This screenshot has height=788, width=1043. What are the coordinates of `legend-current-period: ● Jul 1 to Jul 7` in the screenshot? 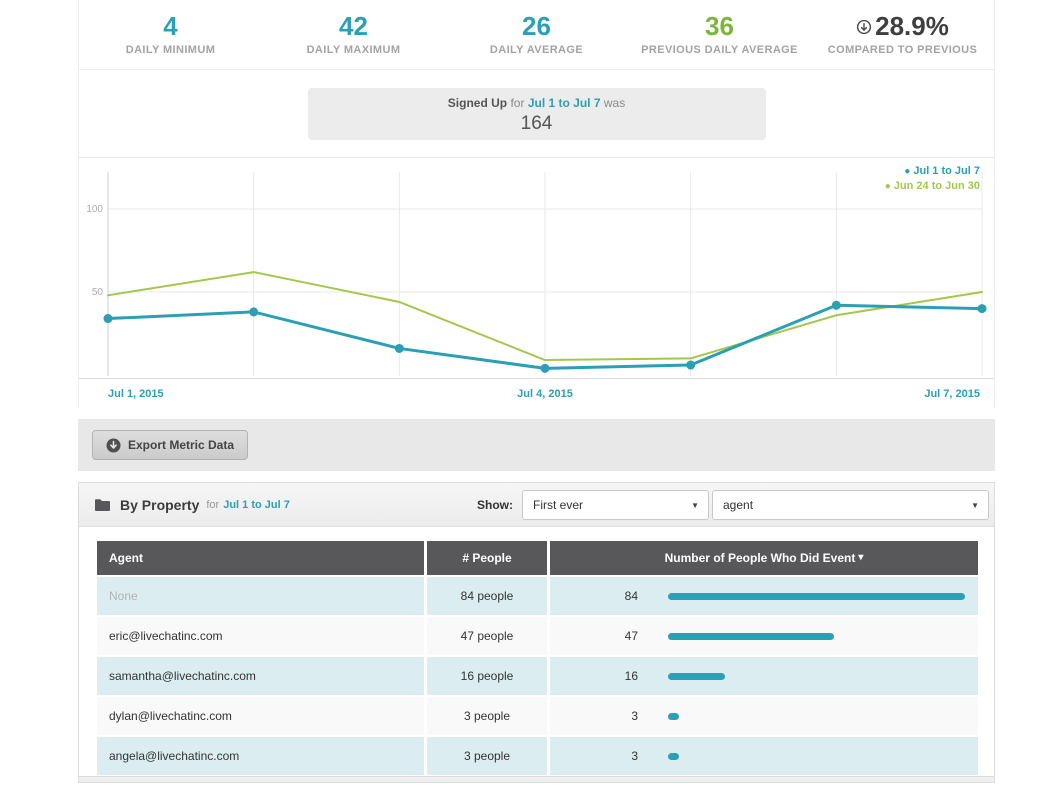 It's located at (932, 171).